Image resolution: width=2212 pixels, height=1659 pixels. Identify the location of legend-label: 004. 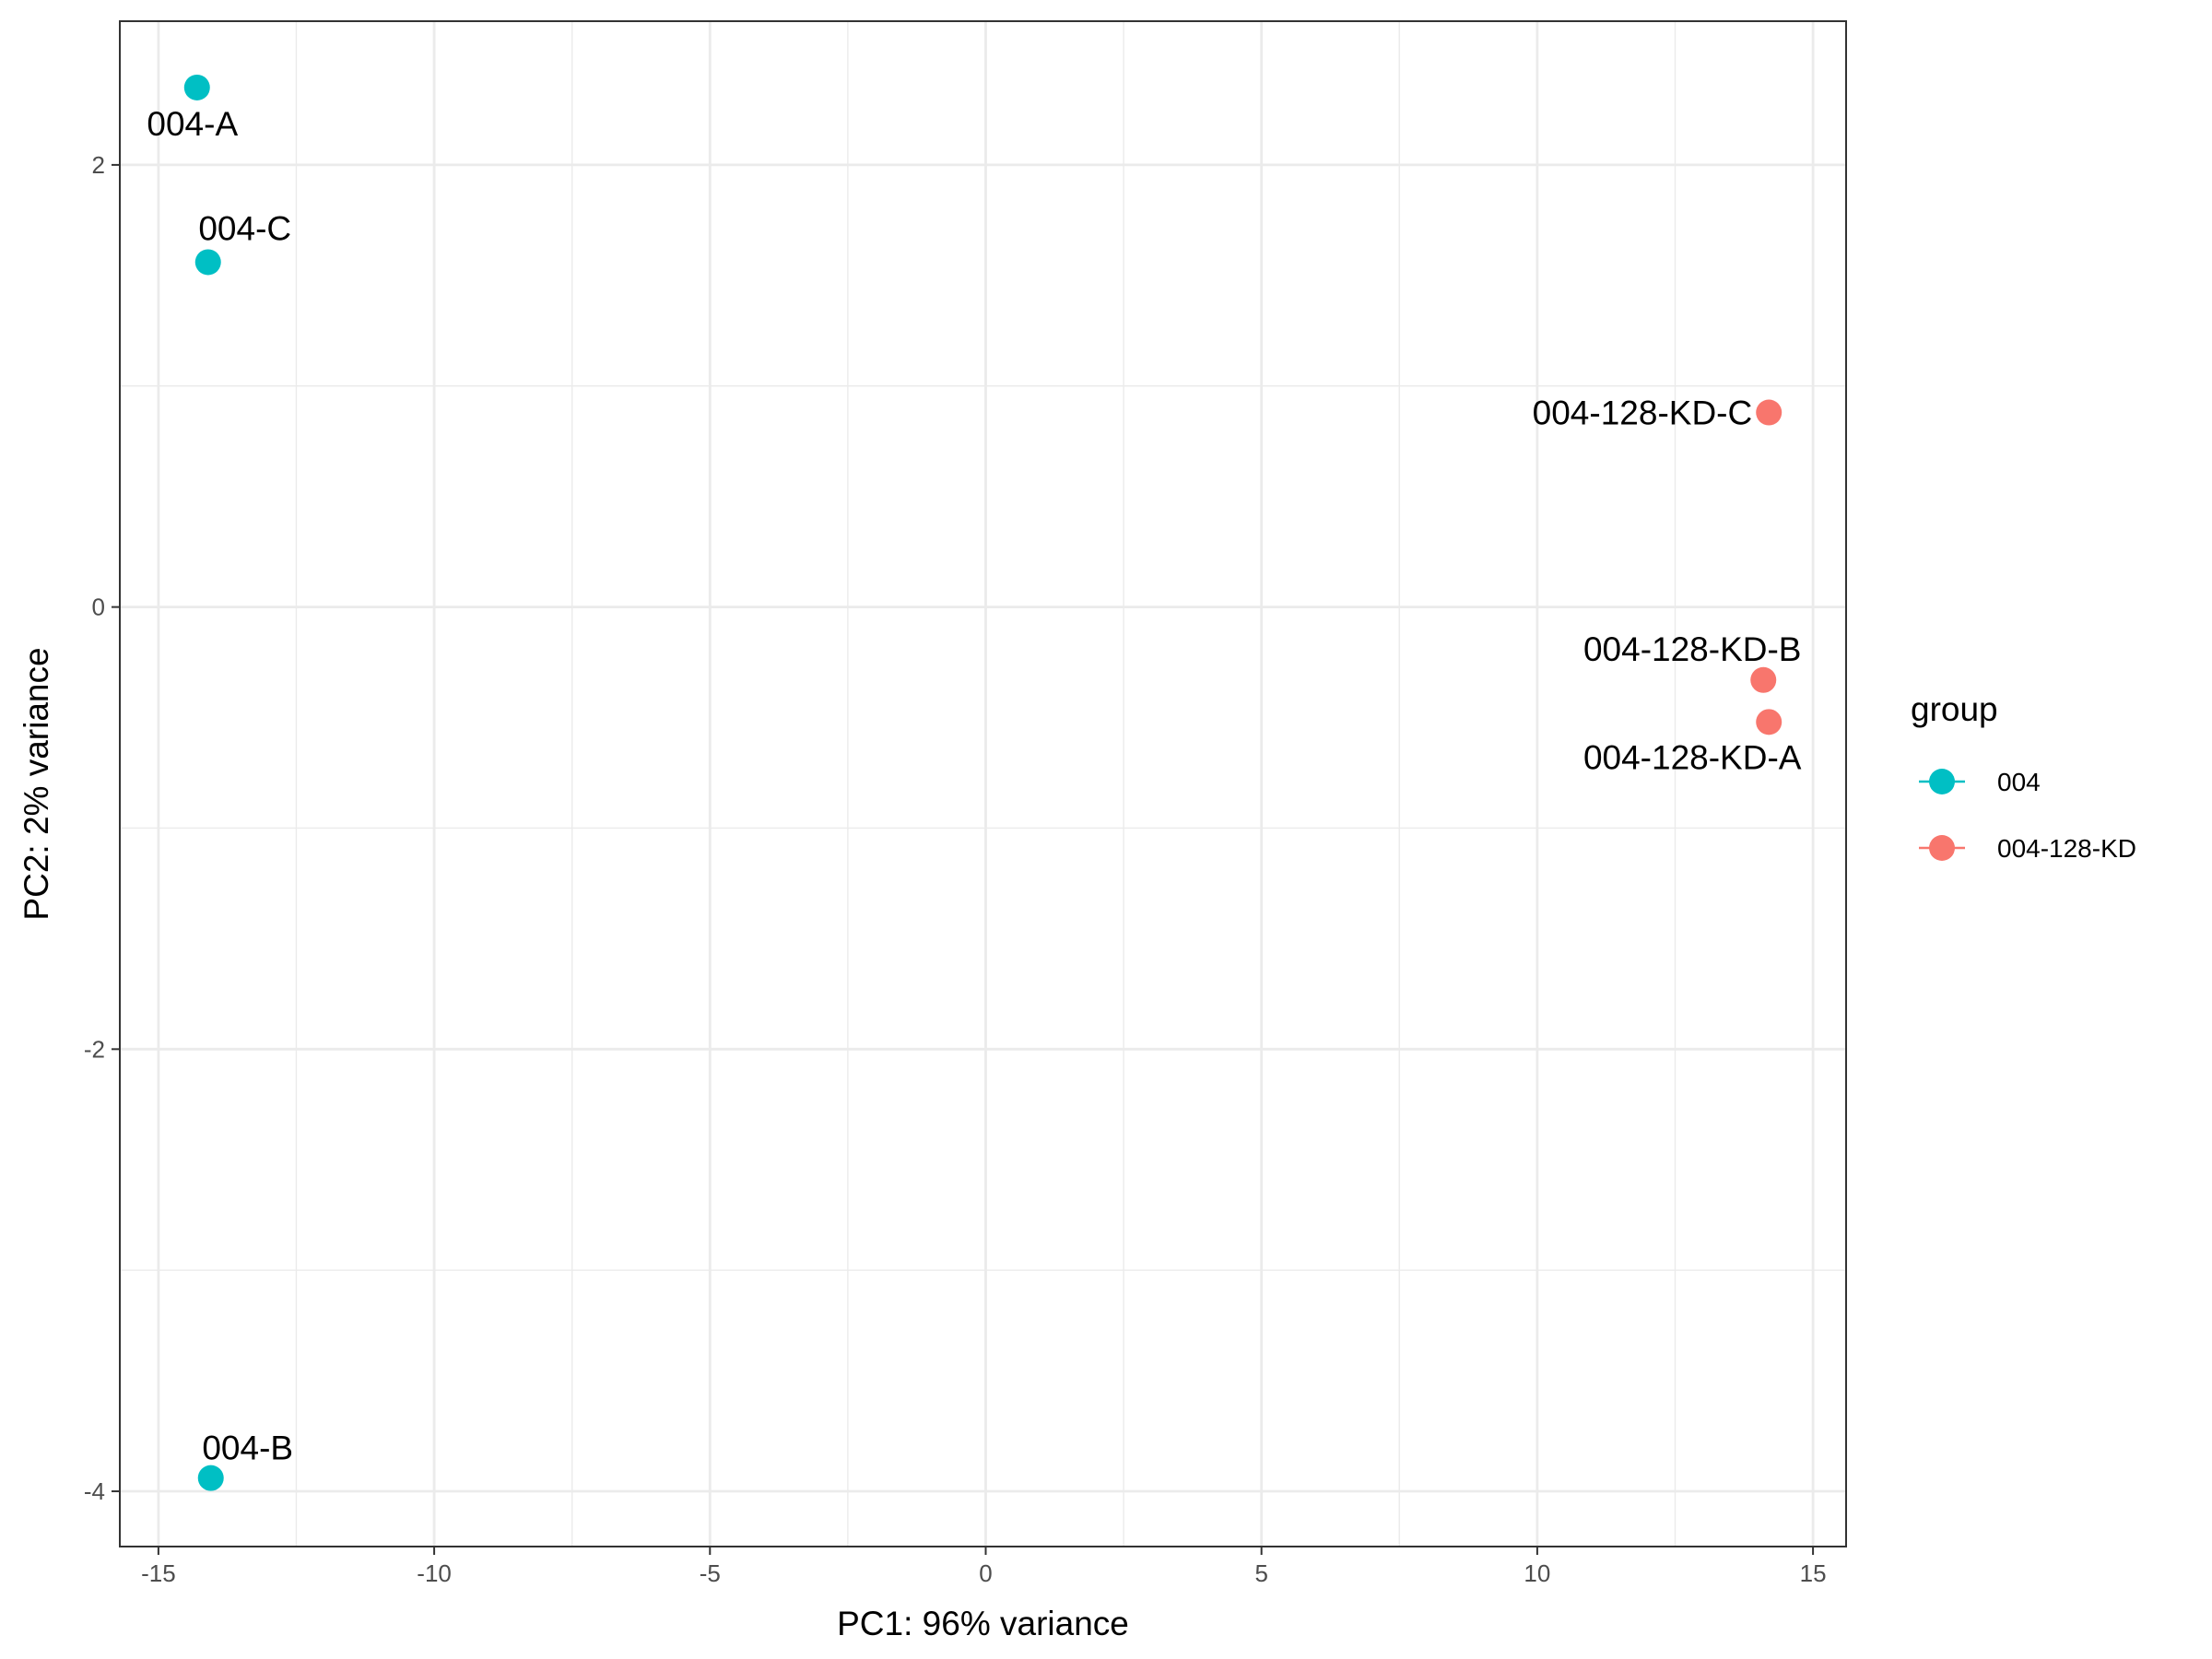
(2019, 782).